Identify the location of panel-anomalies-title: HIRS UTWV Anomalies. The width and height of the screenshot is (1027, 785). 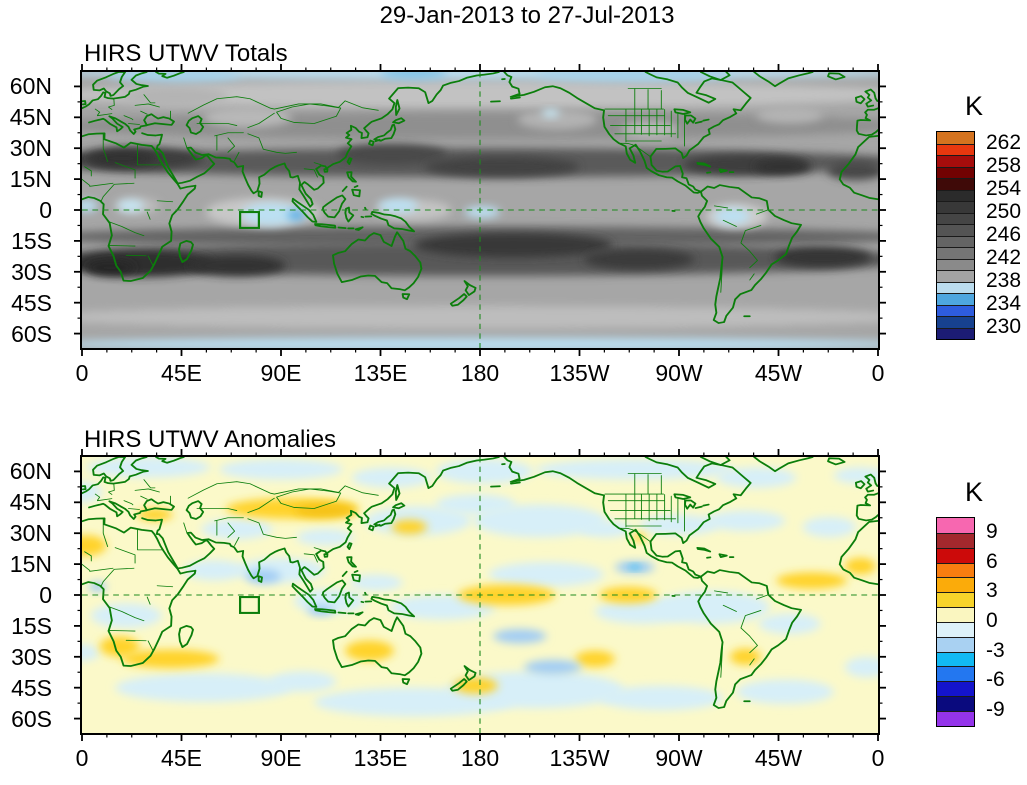
(210, 439).